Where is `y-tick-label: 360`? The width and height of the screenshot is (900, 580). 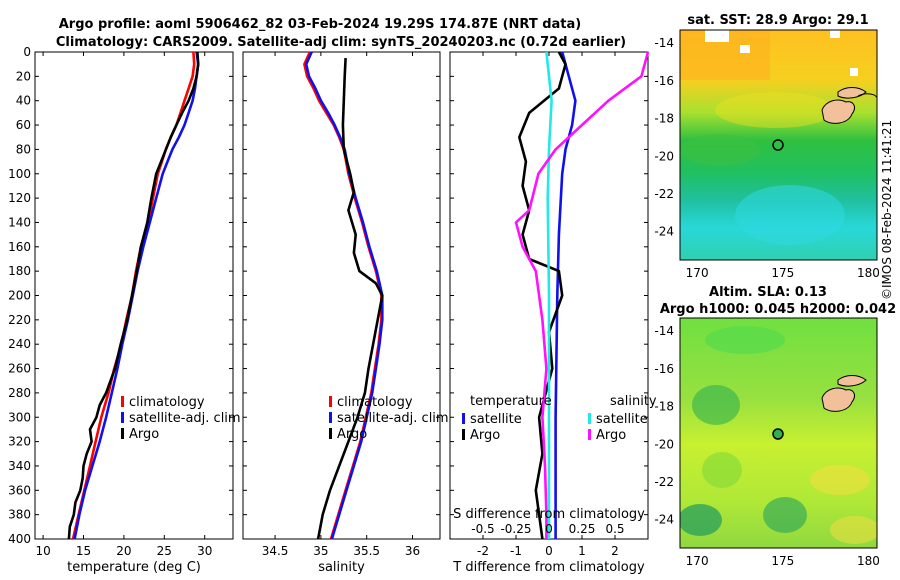
y-tick-label: 360 is located at coordinates (19, 490).